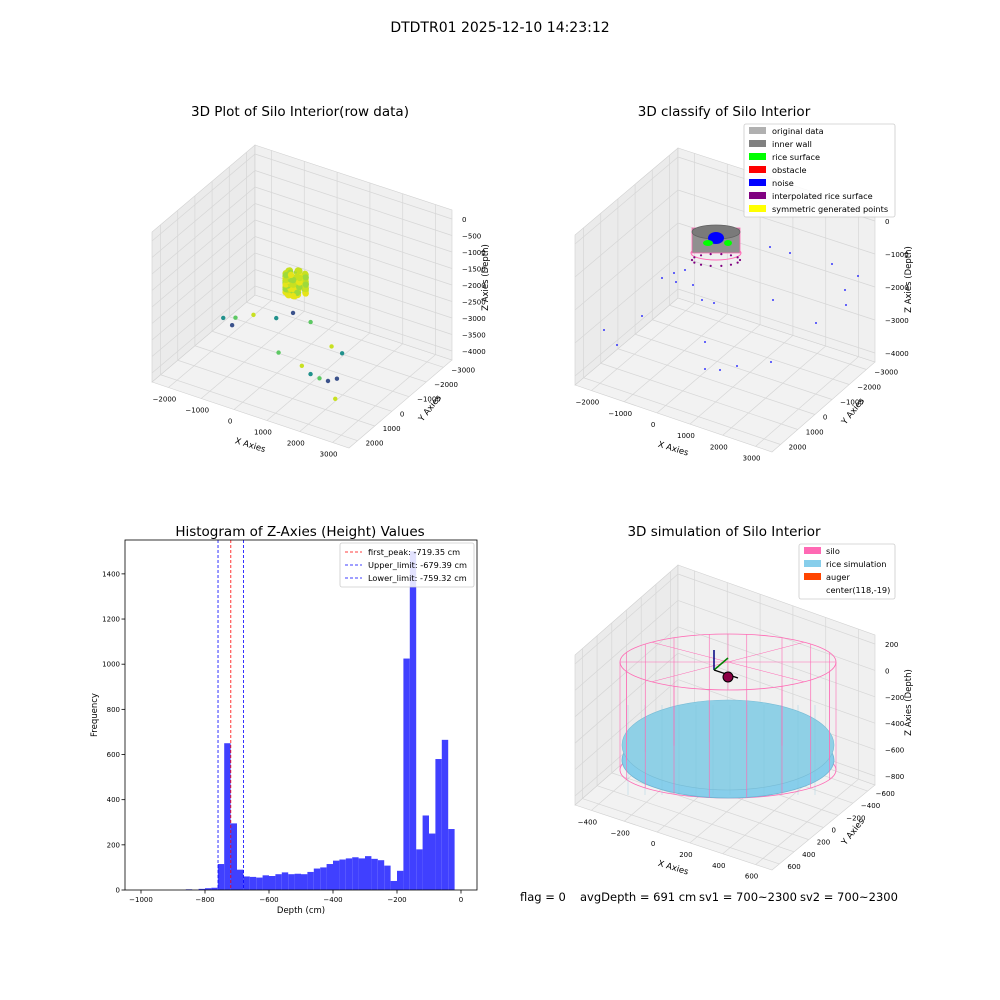 The width and height of the screenshot is (1000, 1000). What do you see at coordinates (724, 532) in the screenshot?
I see `chart4-title: 3D simulation of Silo Interior` at bounding box center [724, 532].